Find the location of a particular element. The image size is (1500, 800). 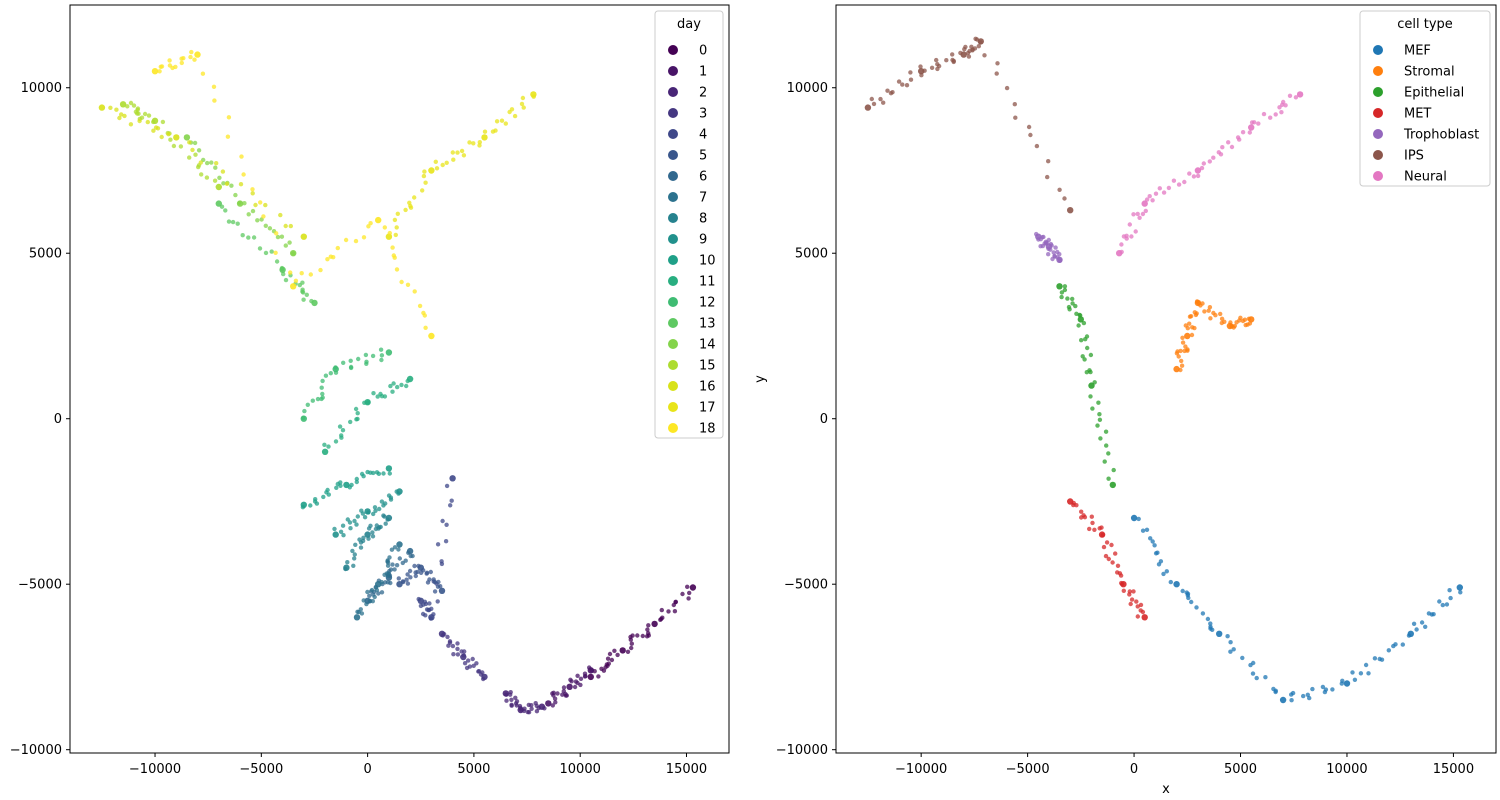

legend-label: MET is located at coordinates (1417, 114).